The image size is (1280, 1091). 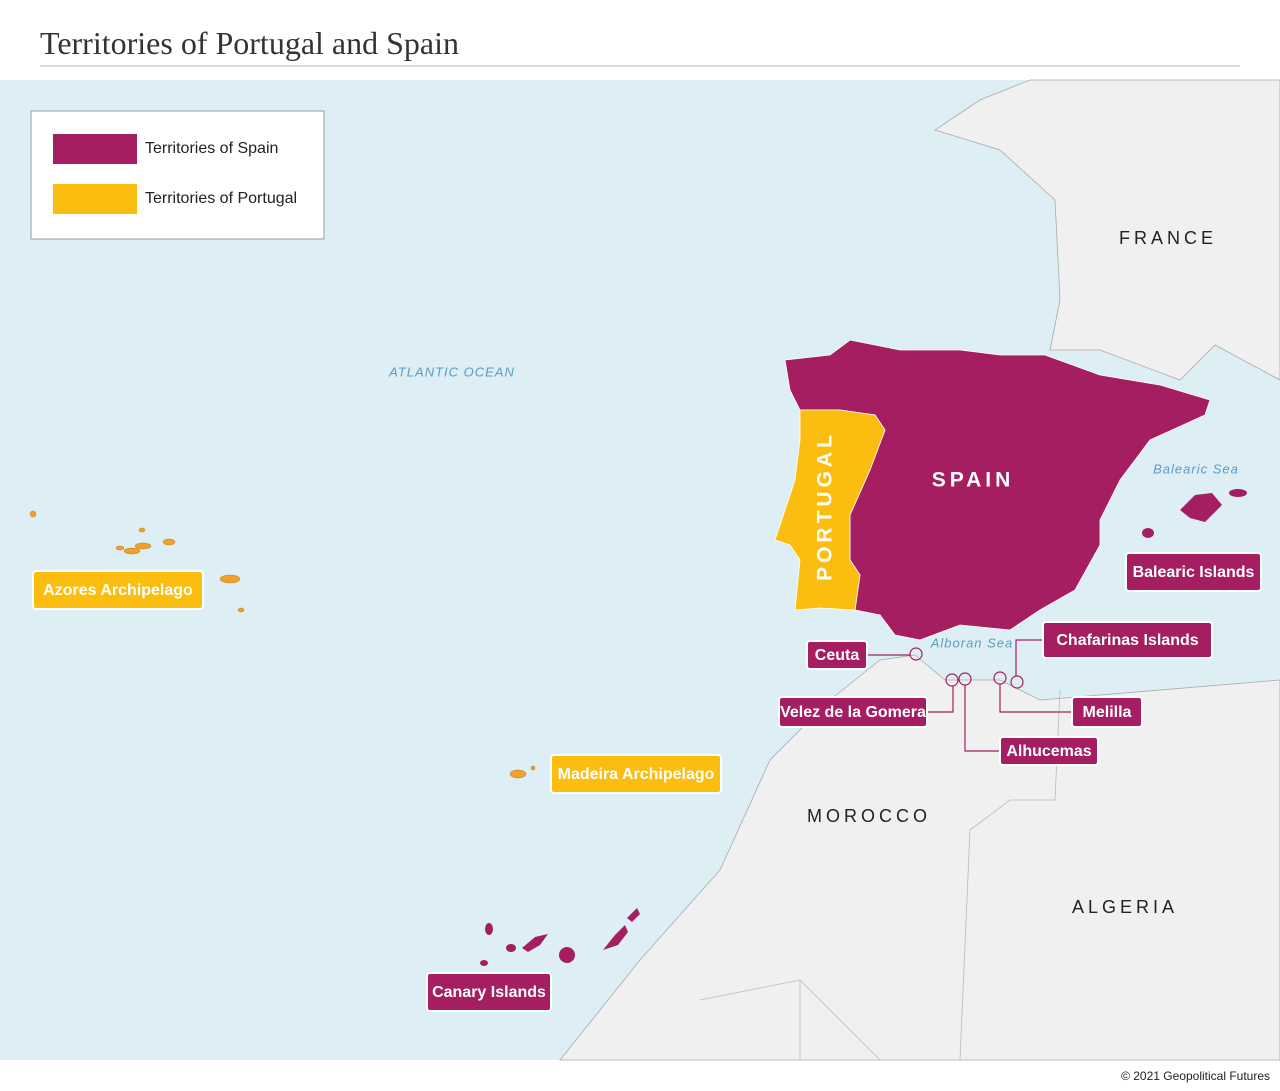 I want to click on callout-label: Canary Islands, so click(x=489, y=992).